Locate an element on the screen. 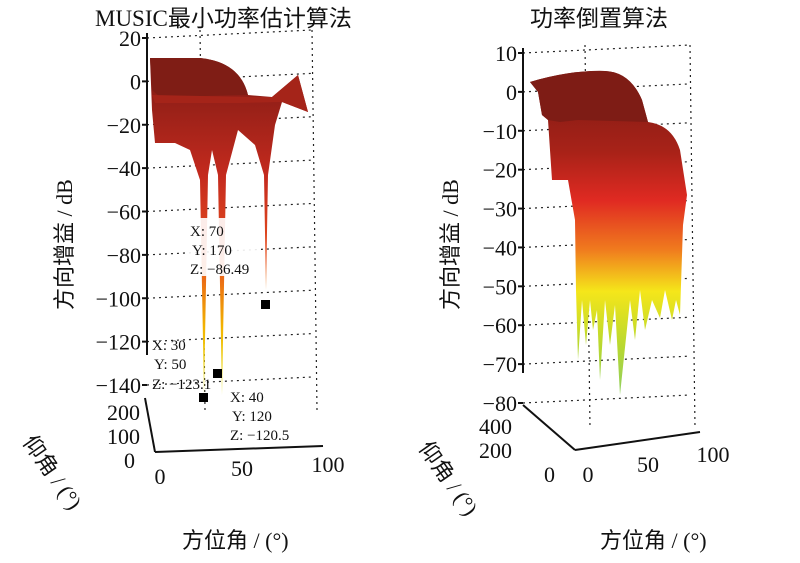  datatip-z: Z: −86.49 is located at coordinates (219, 270).